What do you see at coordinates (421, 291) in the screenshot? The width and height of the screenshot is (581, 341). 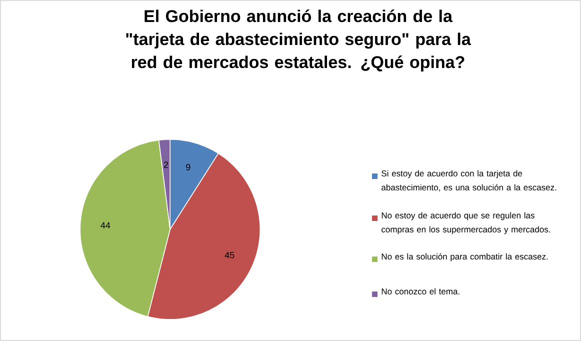 I see `legend-label: No conozco el tema.` at bounding box center [421, 291].